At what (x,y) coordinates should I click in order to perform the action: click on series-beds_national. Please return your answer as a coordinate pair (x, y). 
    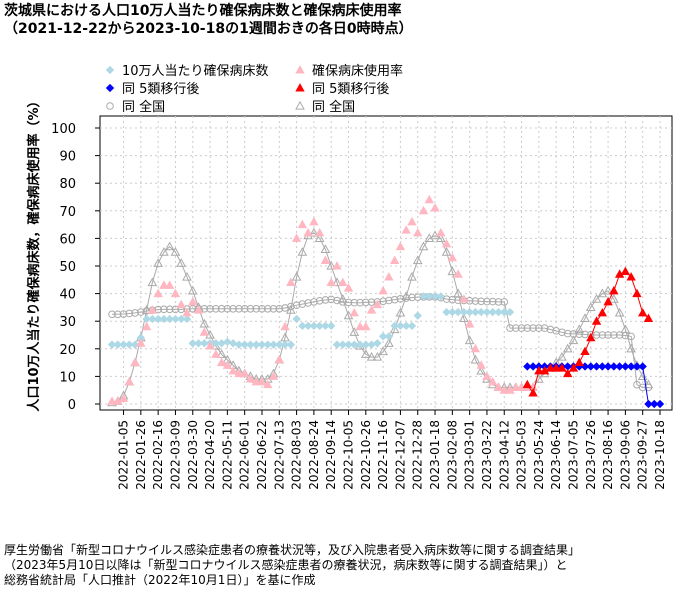
    Looking at the image, I should click on (380, 342).